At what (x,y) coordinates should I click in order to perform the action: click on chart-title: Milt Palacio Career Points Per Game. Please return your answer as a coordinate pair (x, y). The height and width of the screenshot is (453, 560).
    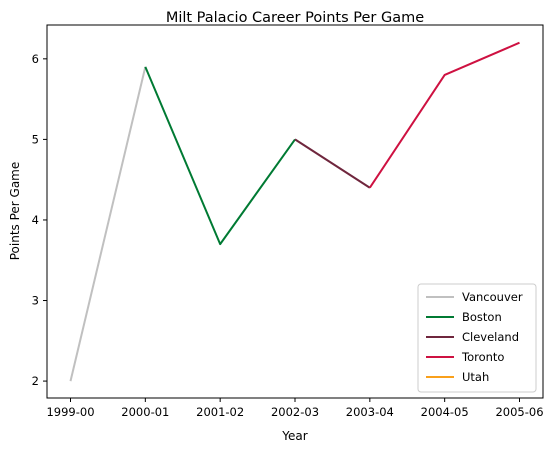
    Looking at the image, I should click on (295, 18).